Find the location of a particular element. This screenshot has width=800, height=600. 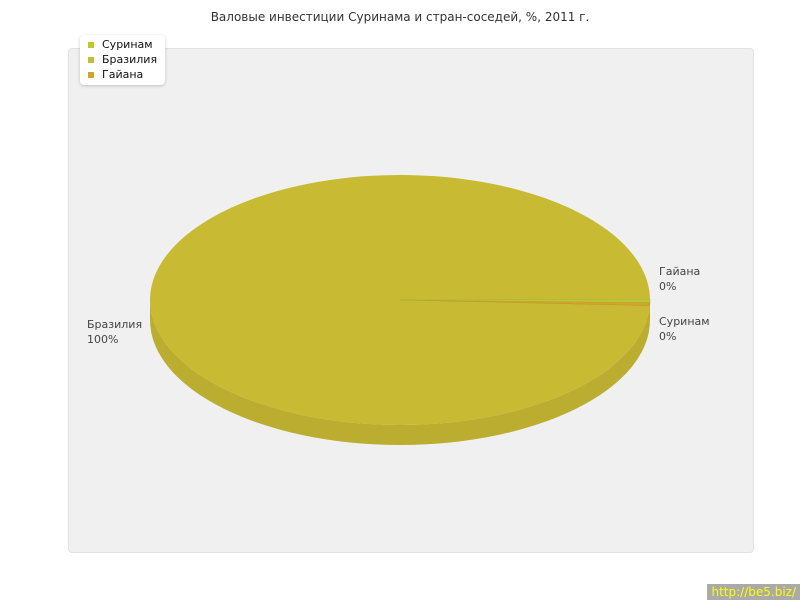

legend-item: Бразилия is located at coordinates (122, 59).